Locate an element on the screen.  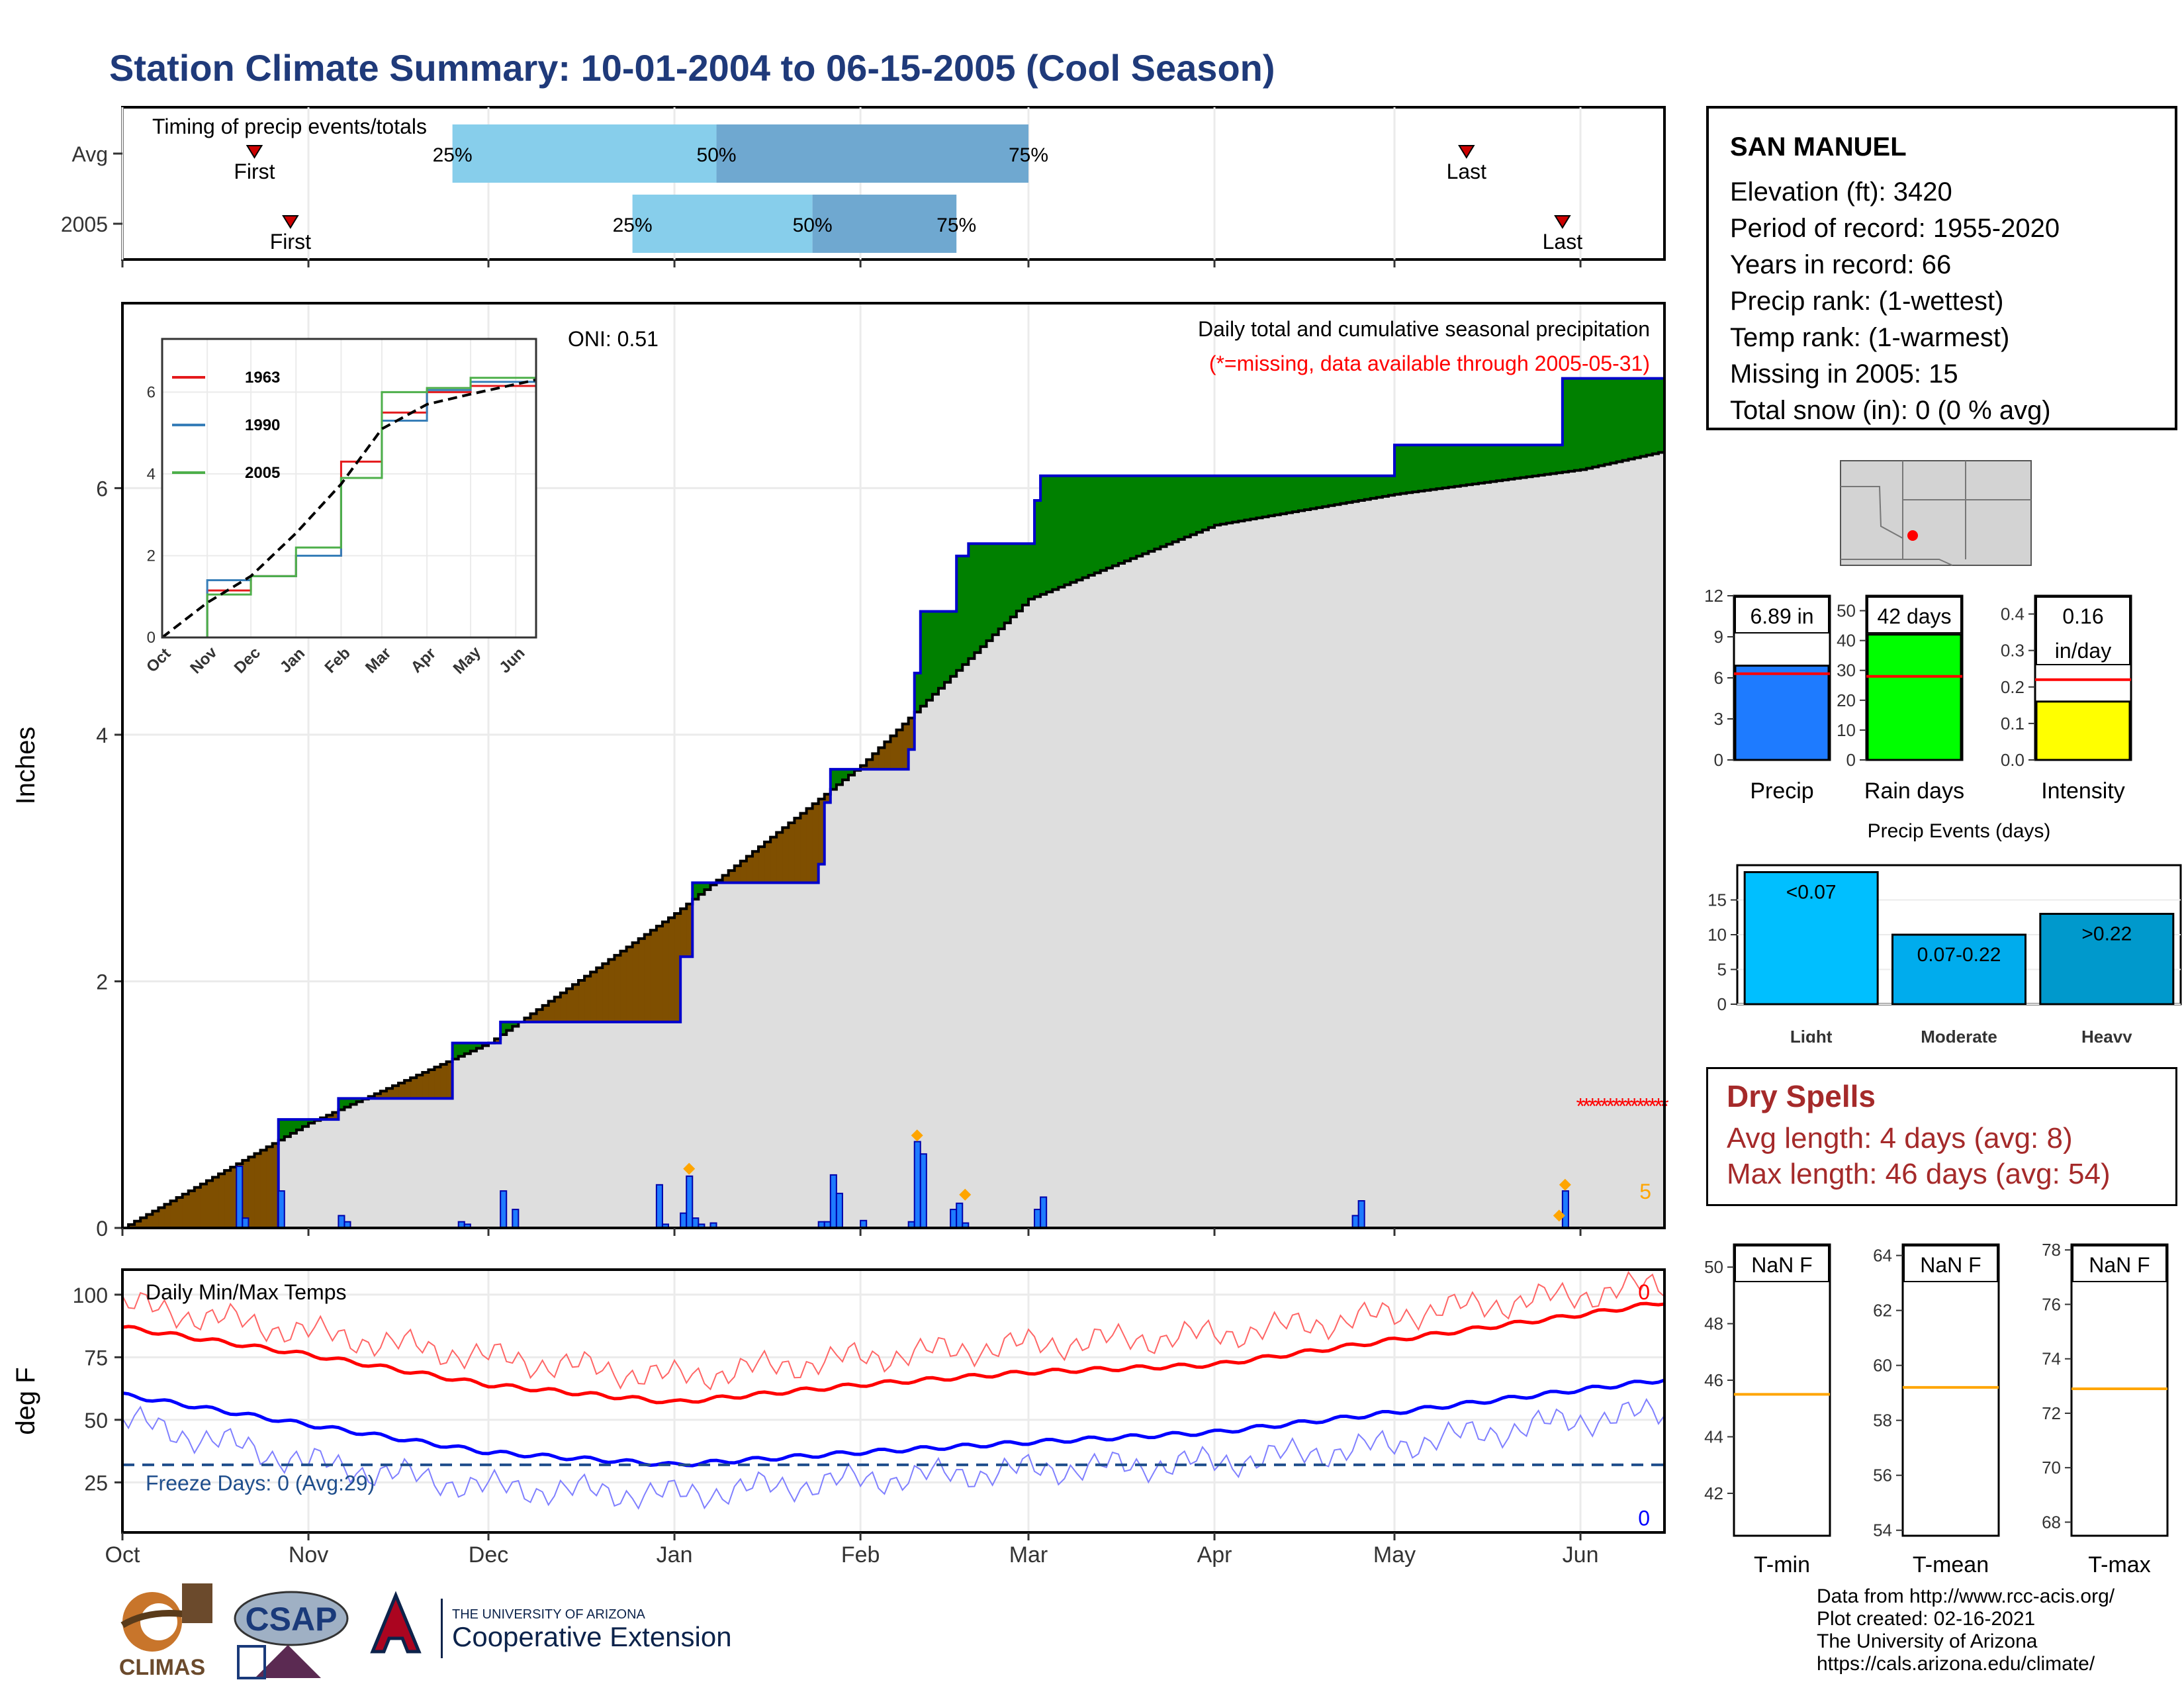
timing-bar-q2 is located at coordinates (884, 224).